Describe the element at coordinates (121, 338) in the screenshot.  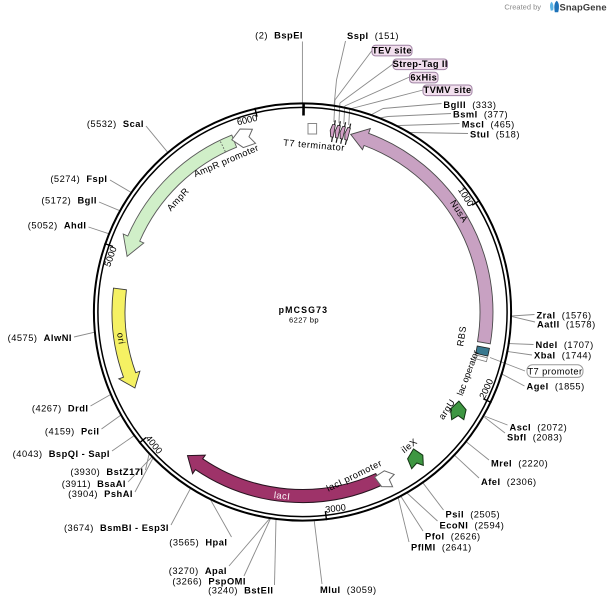
I see `svg-text: ori` at that location.